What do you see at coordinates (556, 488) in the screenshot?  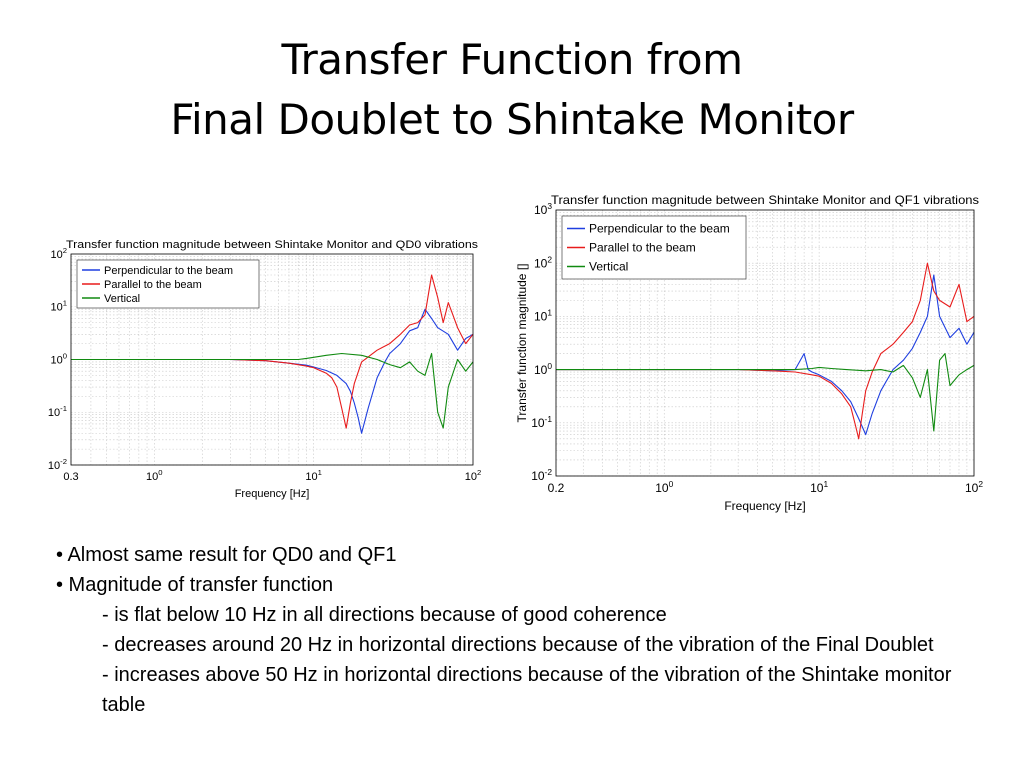 I see `x-tick-label: 0.2` at bounding box center [556, 488].